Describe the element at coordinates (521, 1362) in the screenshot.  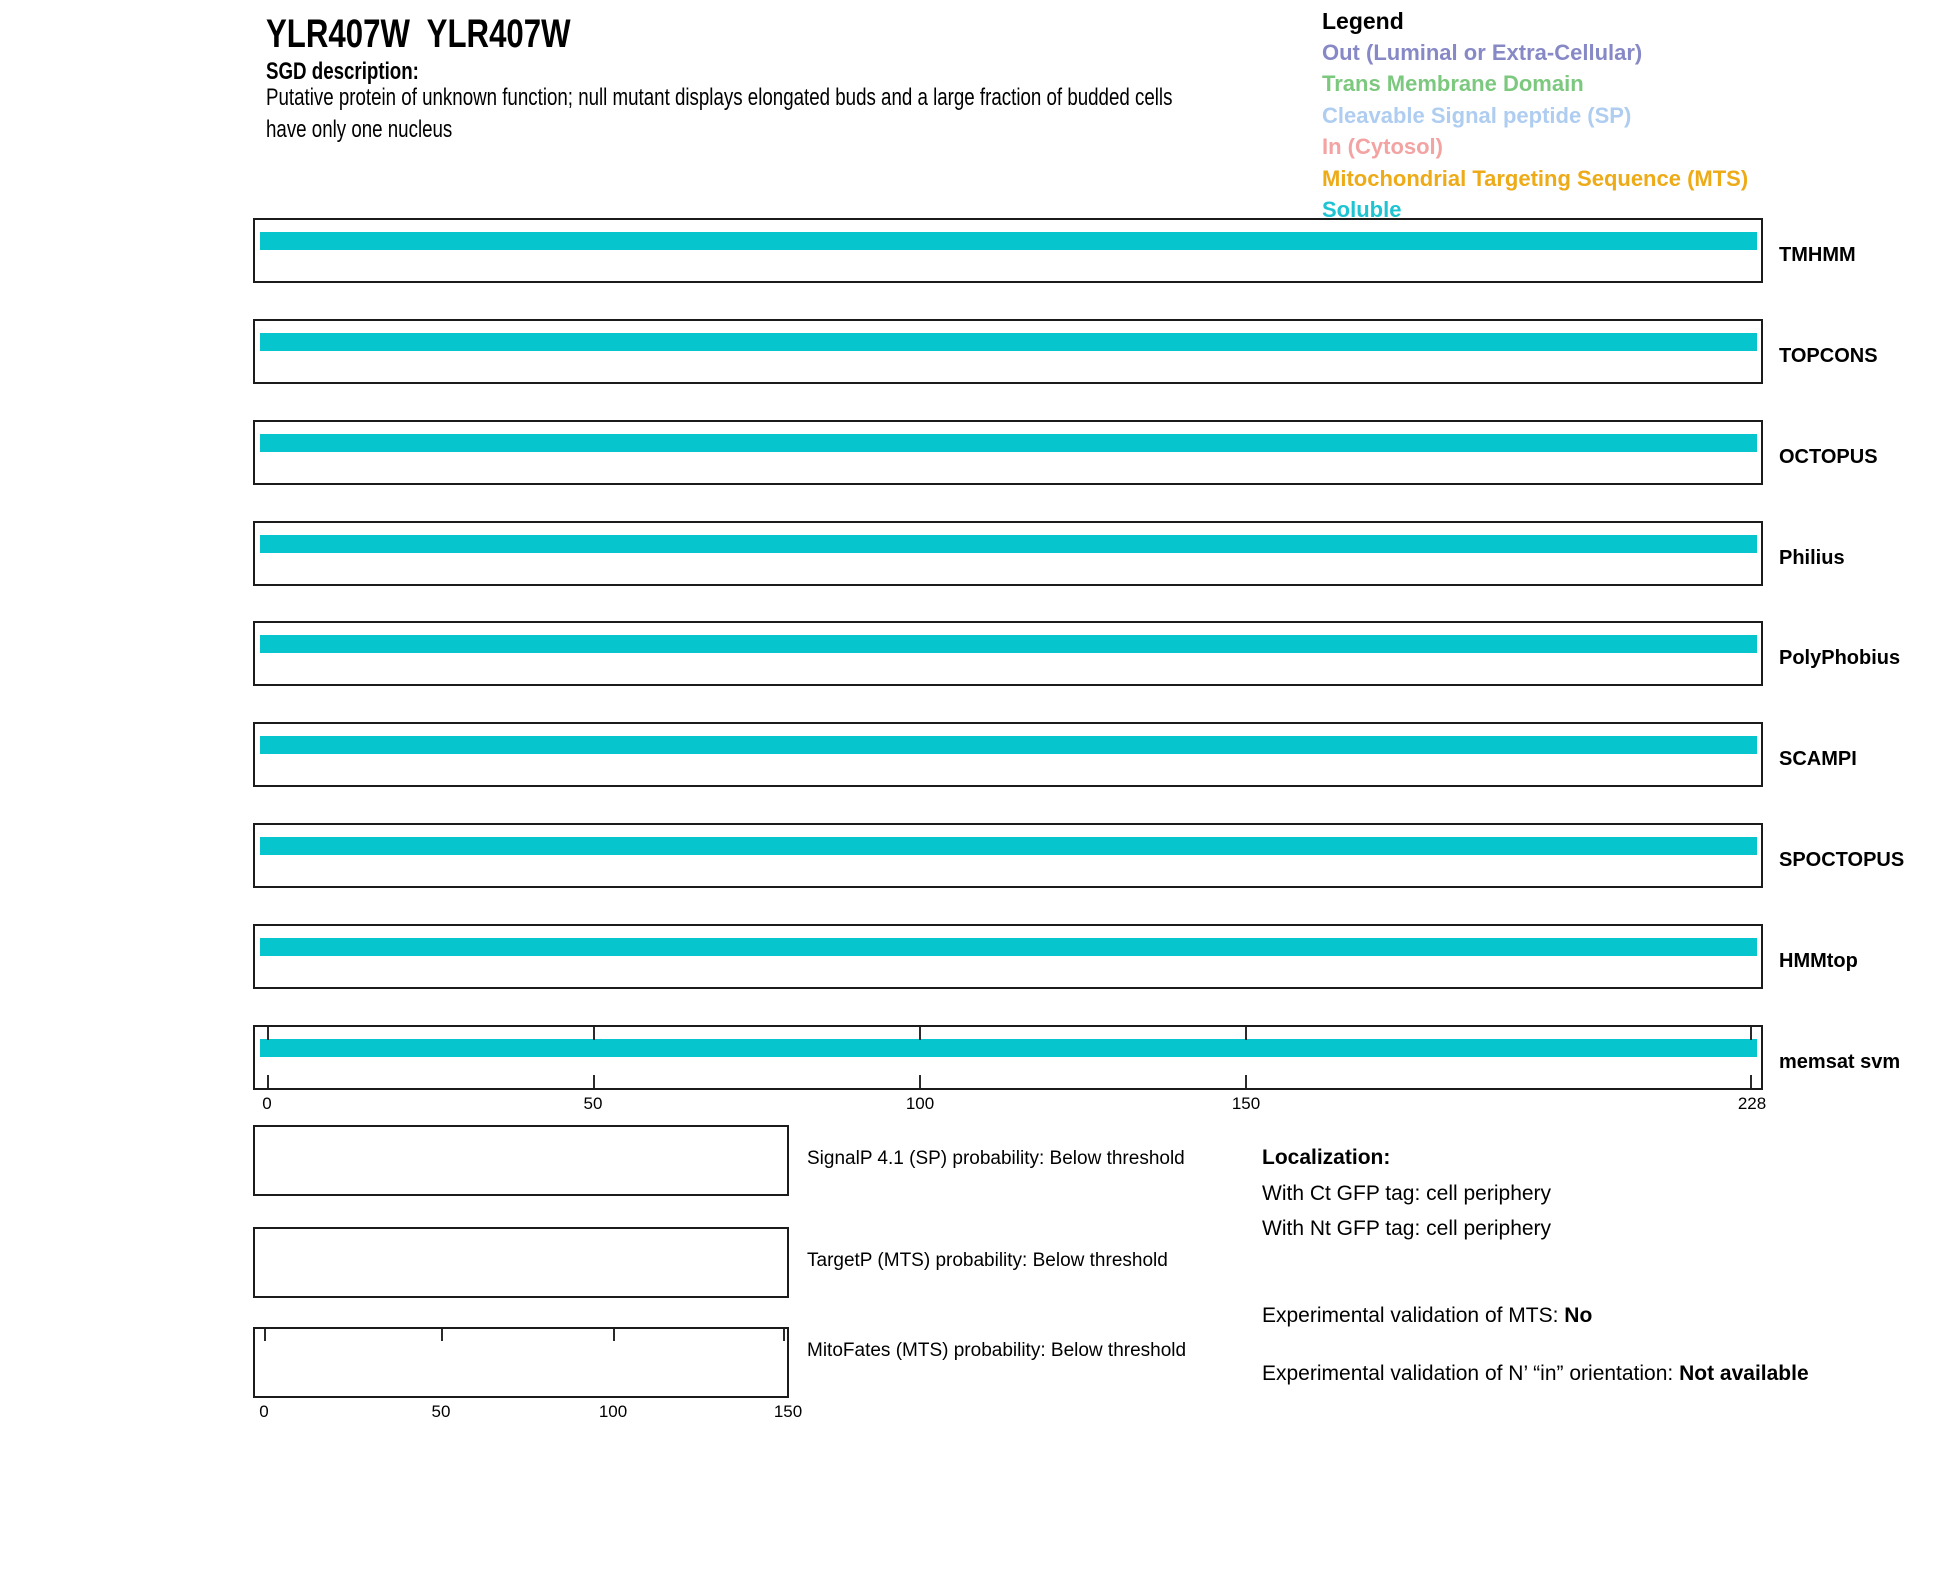
I see `mitofates-plot-box` at that location.